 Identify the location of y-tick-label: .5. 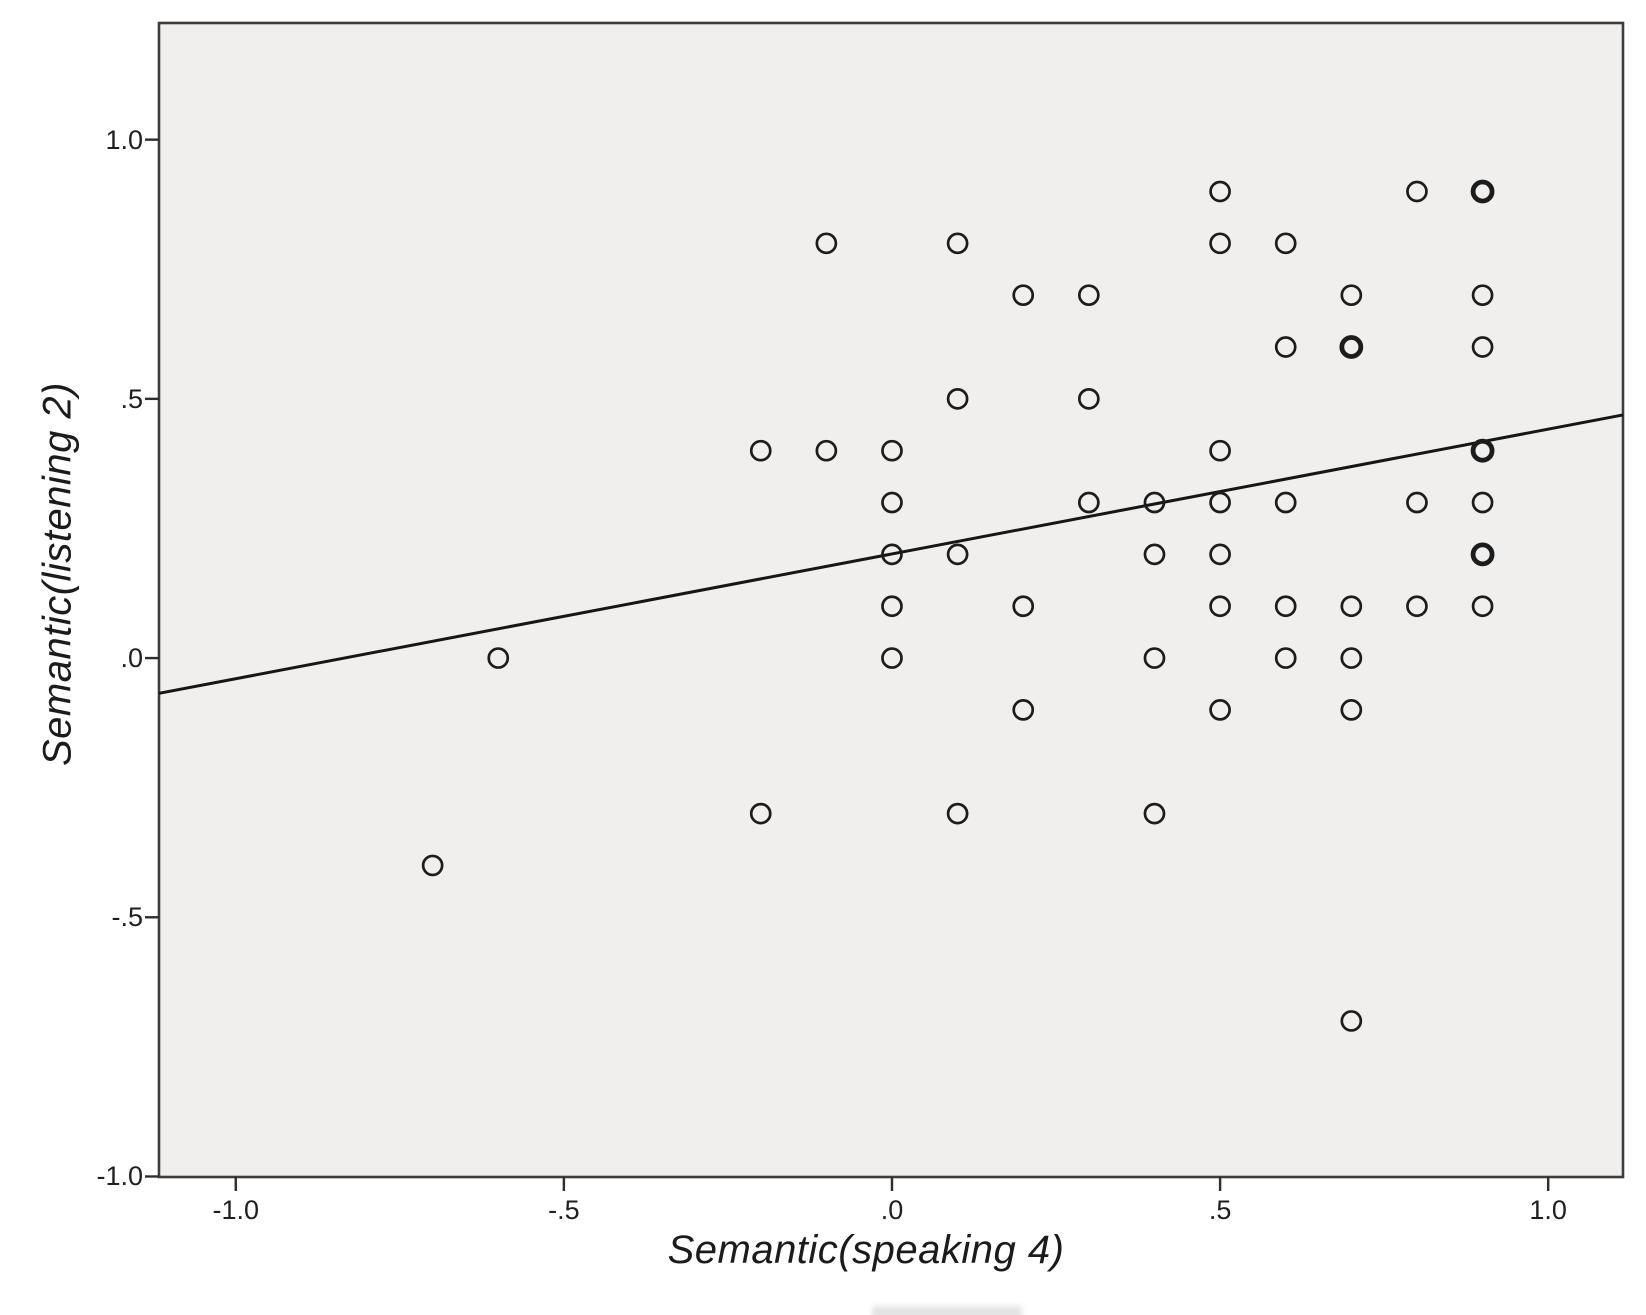
(131, 398).